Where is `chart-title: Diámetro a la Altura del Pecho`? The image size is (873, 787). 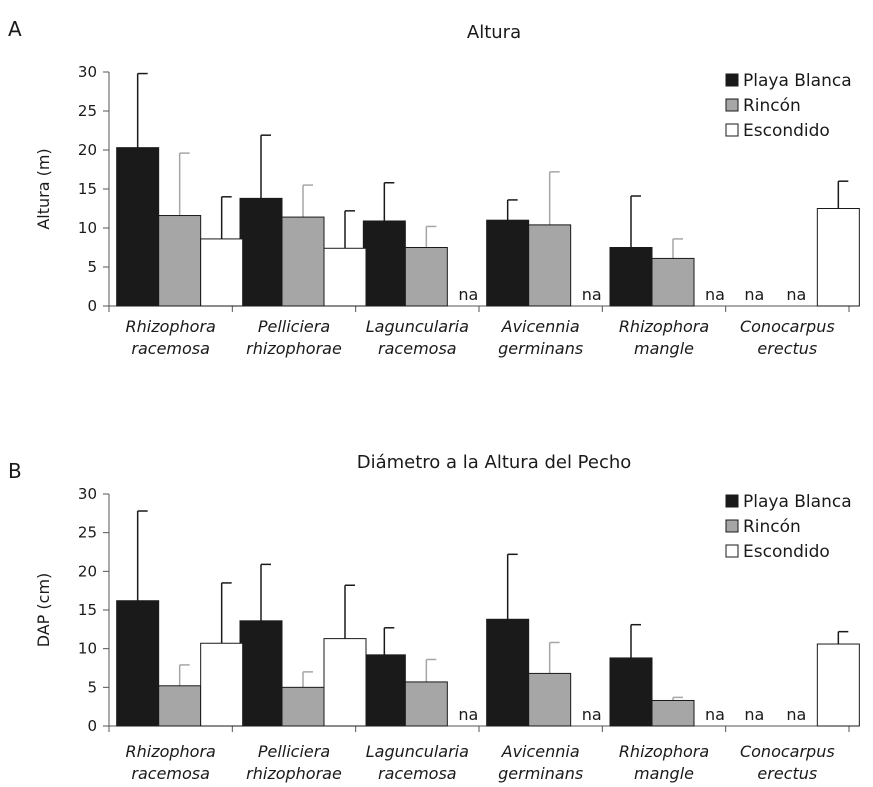 chart-title: Diámetro a la Altura del Pecho is located at coordinates (494, 462).